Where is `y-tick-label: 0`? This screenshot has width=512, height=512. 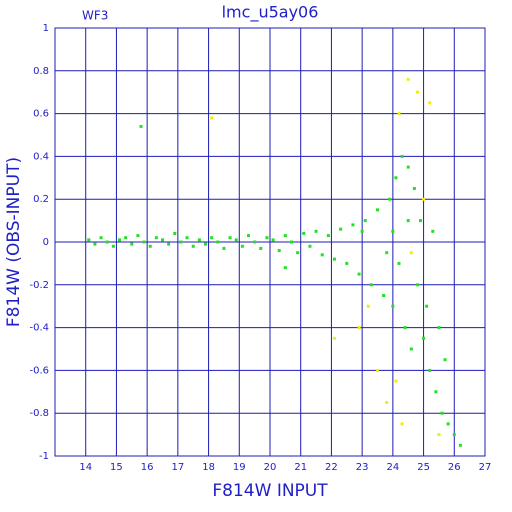 y-tick-label: 0 is located at coordinates (46, 242).